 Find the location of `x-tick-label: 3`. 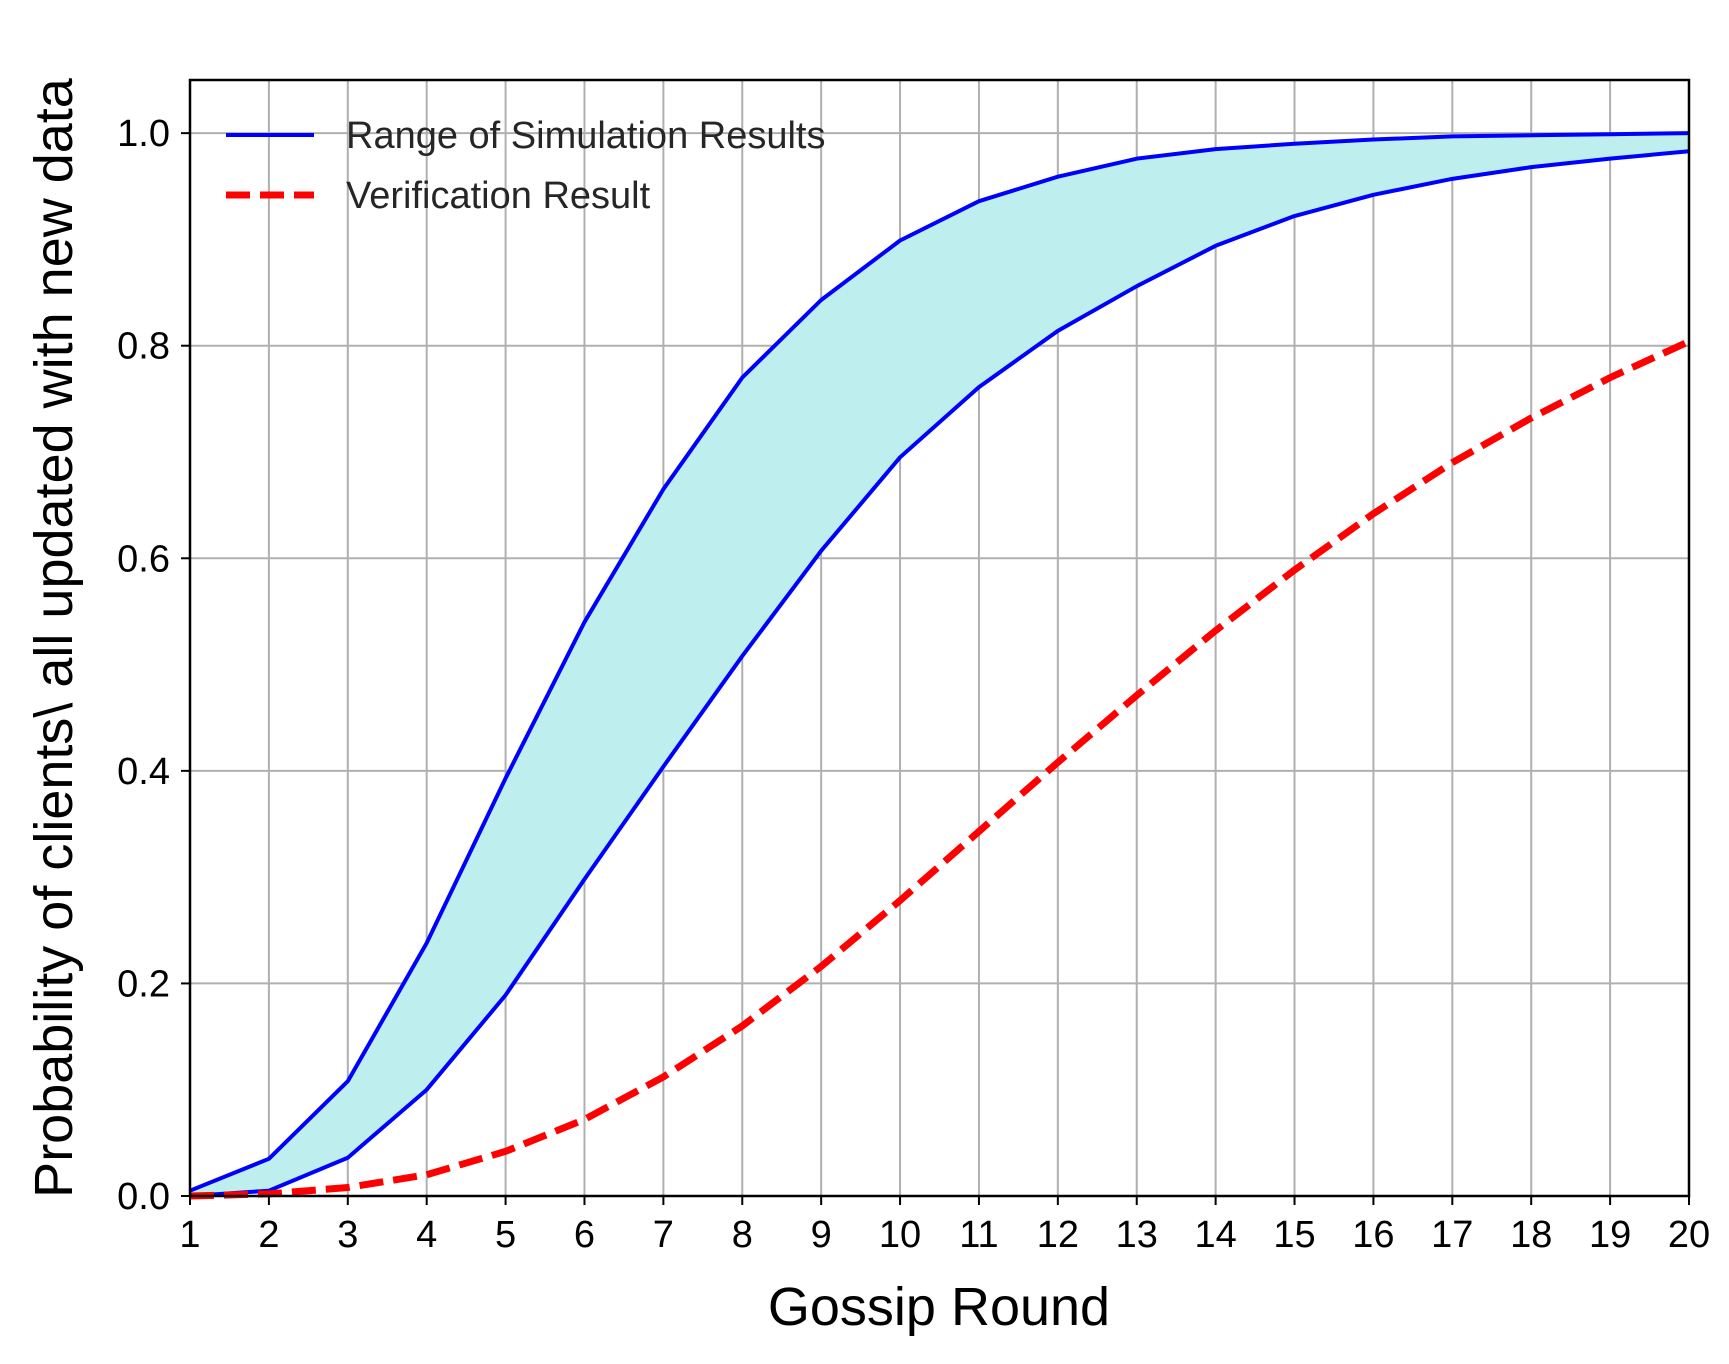

x-tick-label: 3 is located at coordinates (347, 1235).